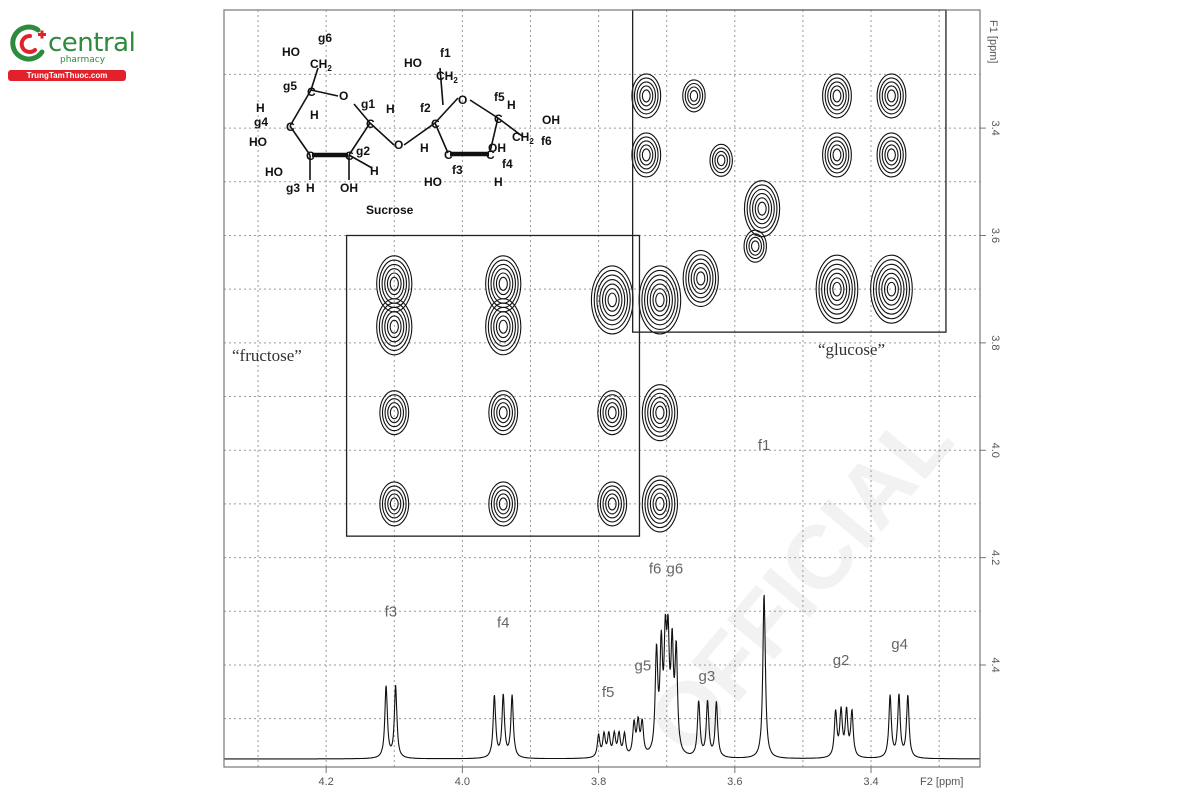 The image size is (1200, 800). What do you see at coordinates (602, 677) in the screenshot?
I see `spectrum-layer` at bounding box center [602, 677].